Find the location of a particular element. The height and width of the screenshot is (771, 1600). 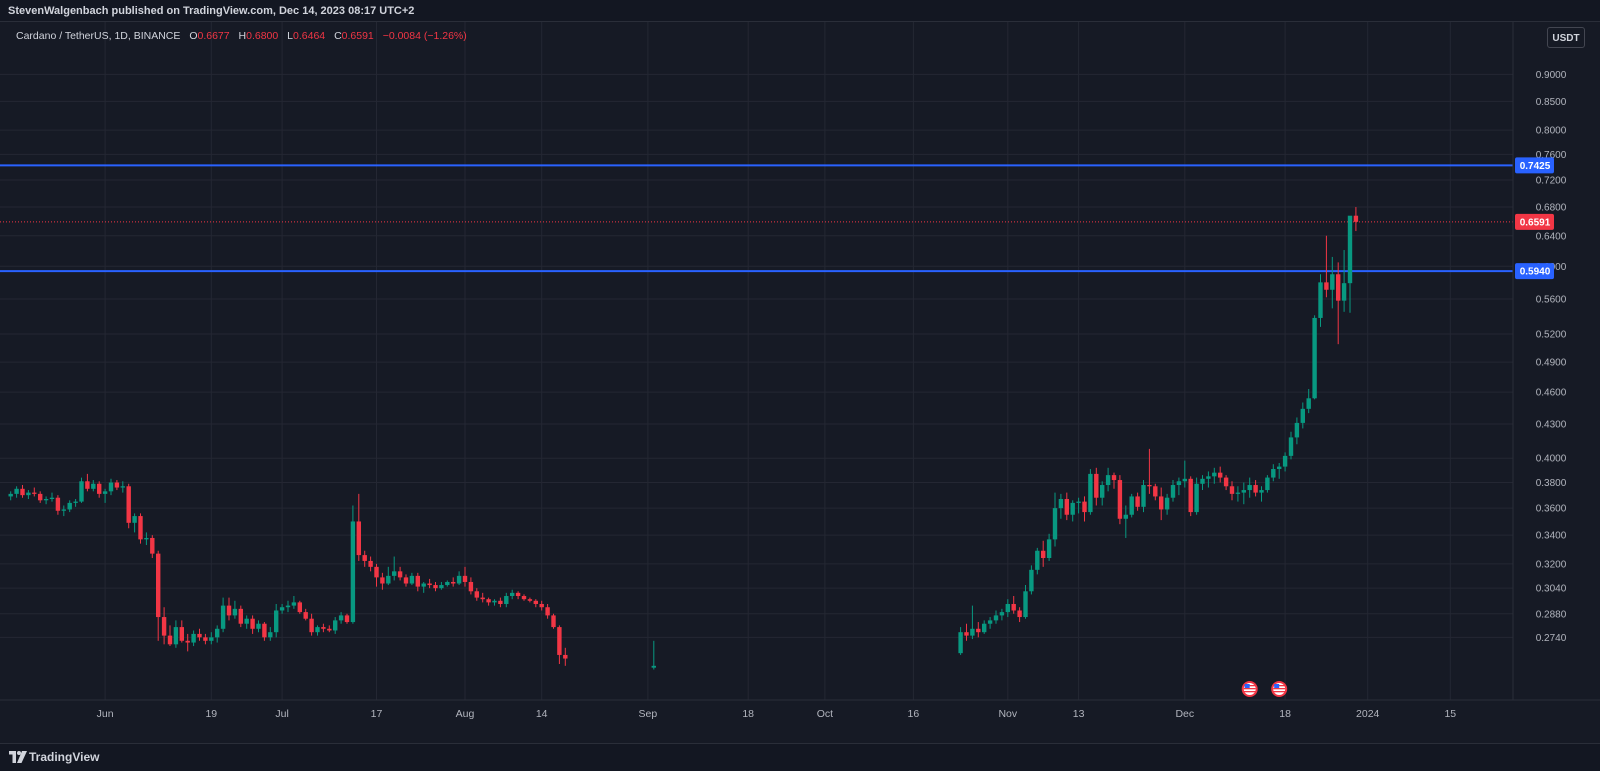

low-value: 0.6464 is located at coordinates (309, 36).